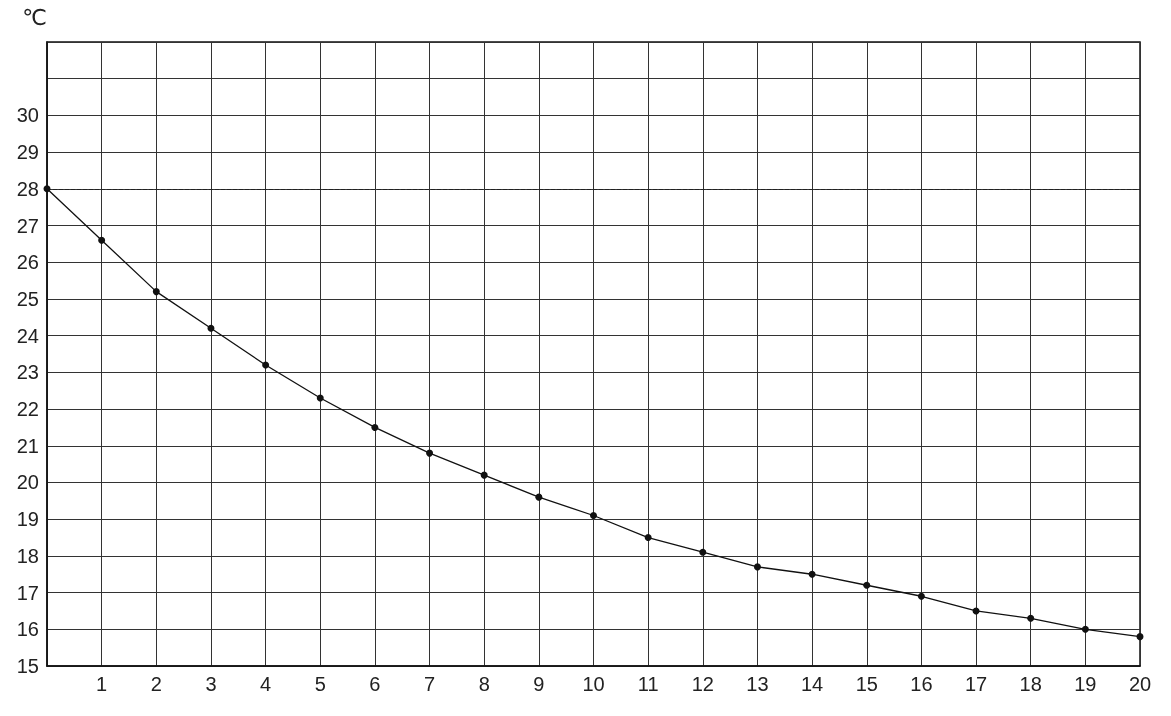  I want to click on y-tick-label: 23, so click(27, 372).